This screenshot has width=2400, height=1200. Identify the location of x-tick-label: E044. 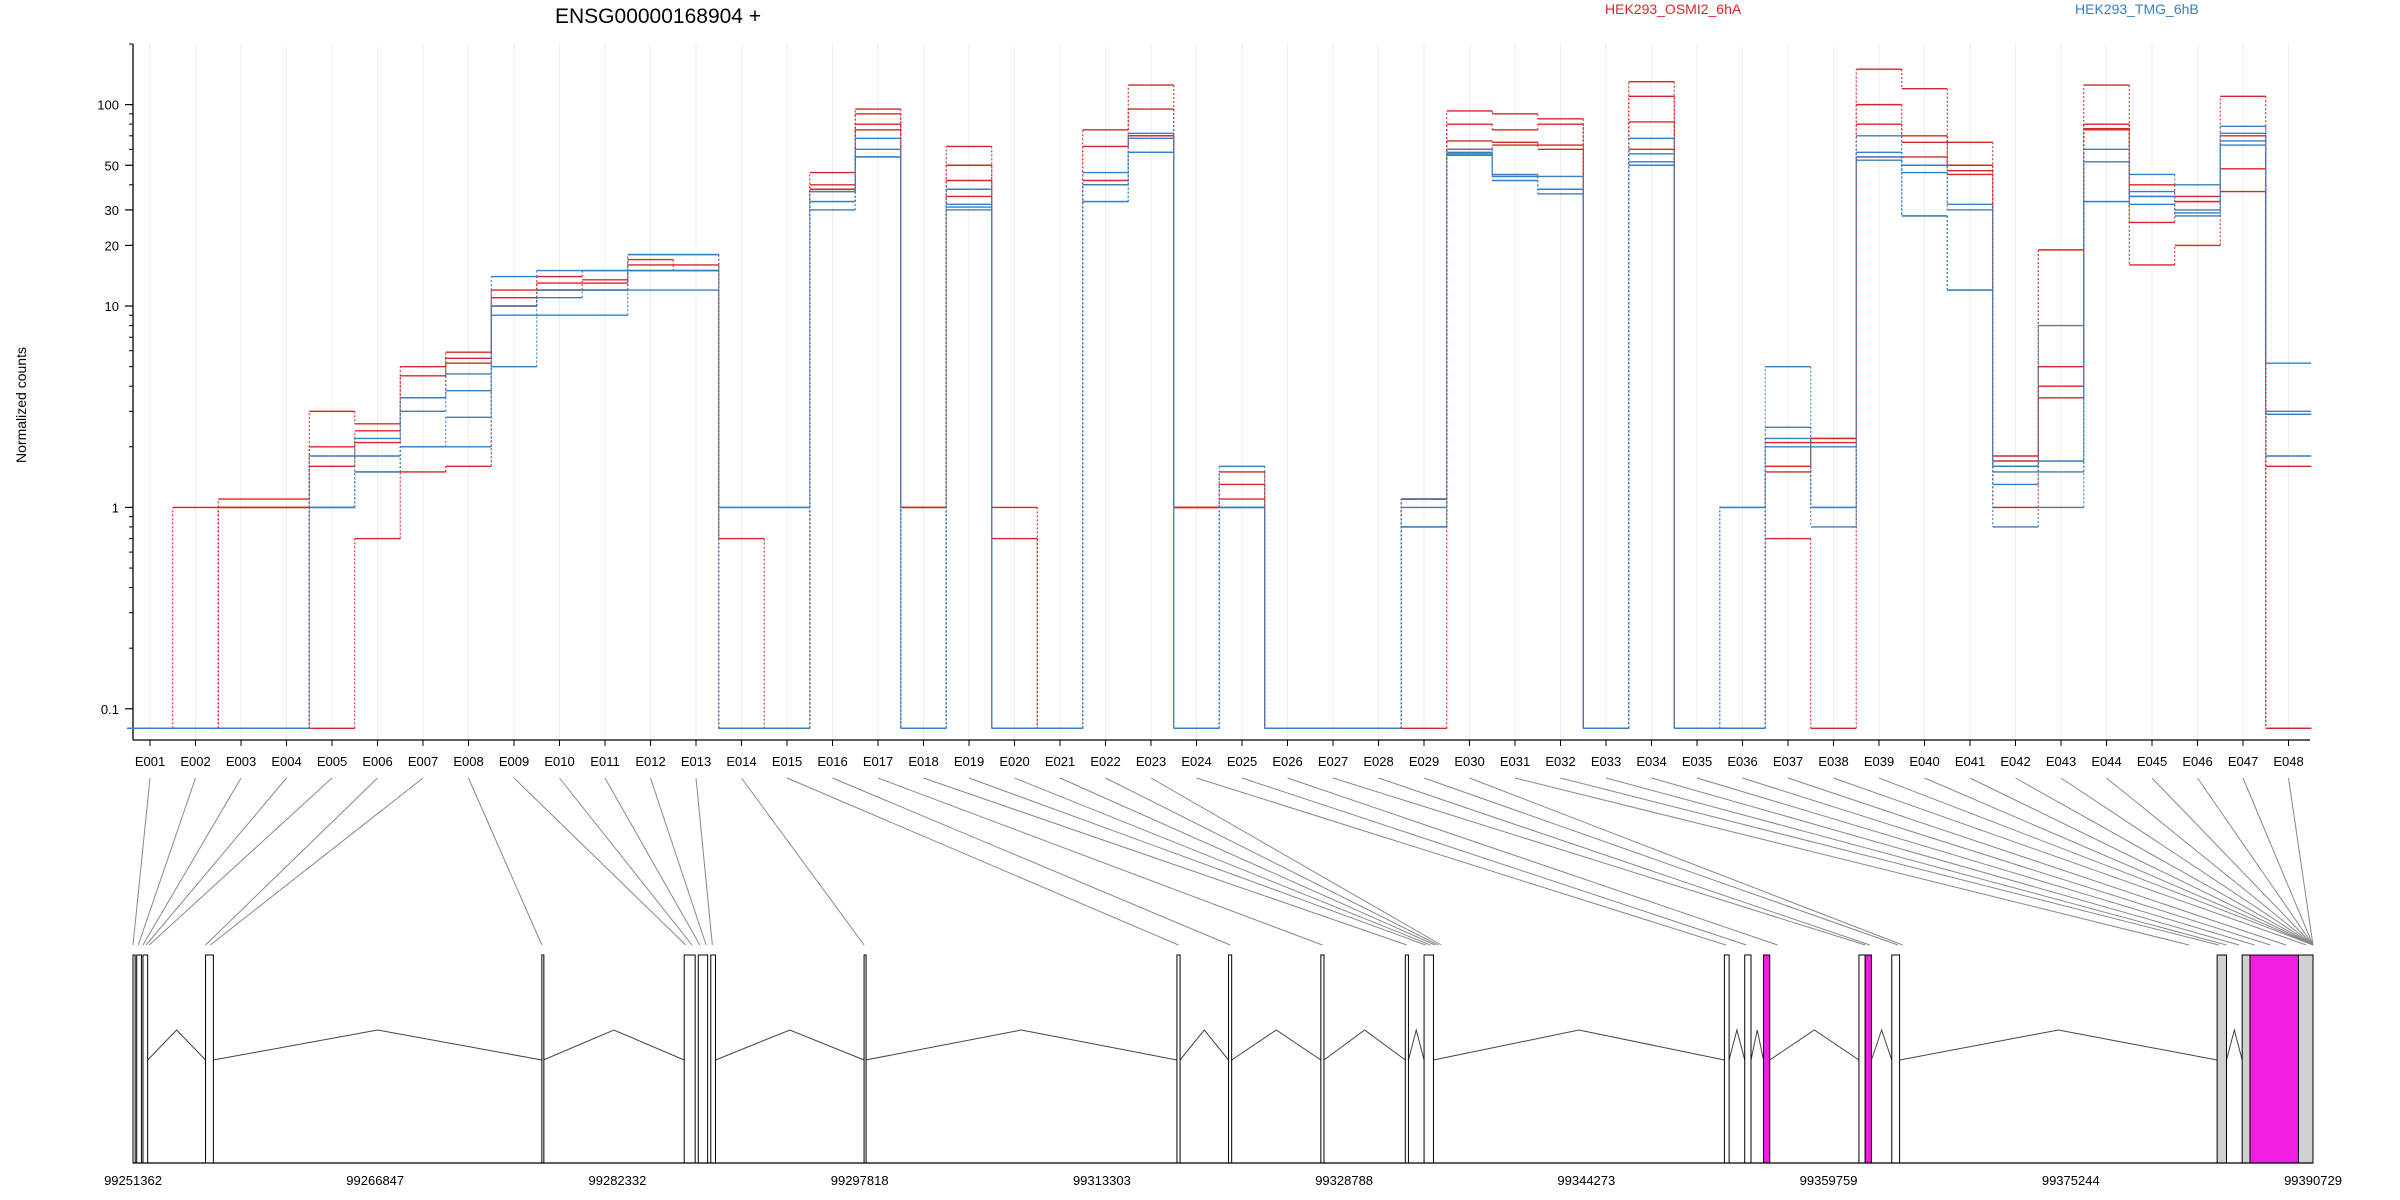
(2106, 761).